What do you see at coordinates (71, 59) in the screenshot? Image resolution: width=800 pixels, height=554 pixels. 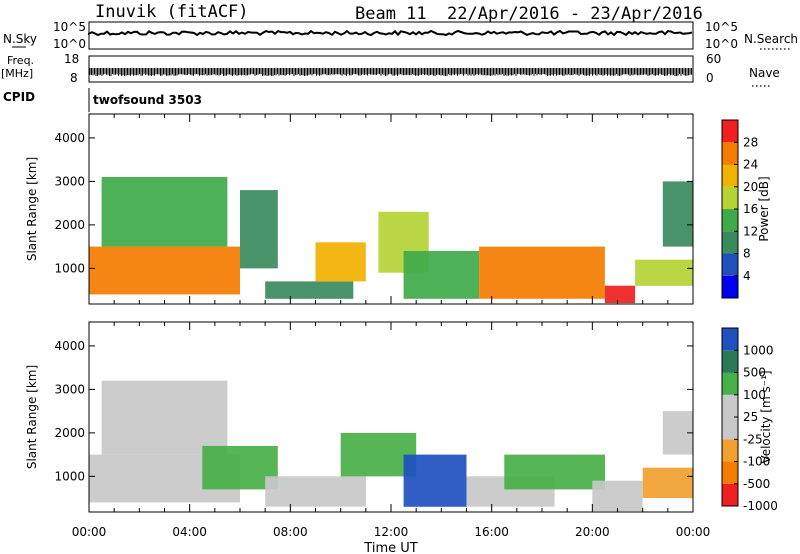 I see `freq-tick-high: 18` at bounding box center [71, 59].